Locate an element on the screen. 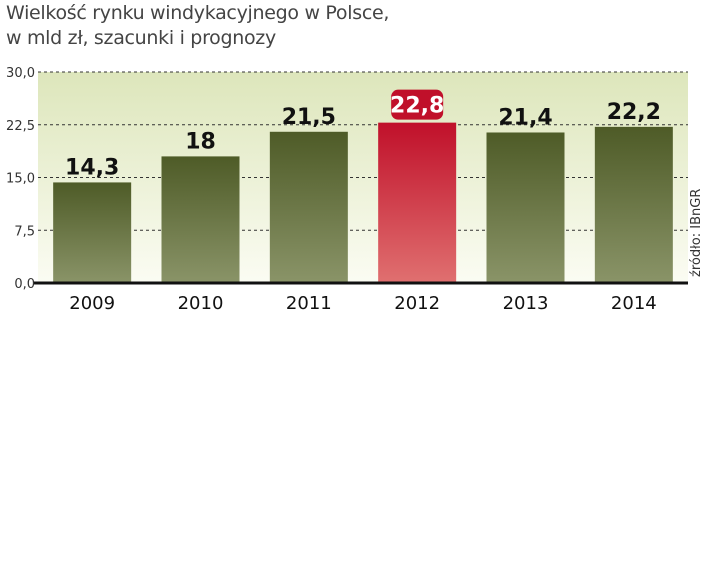  chart-title-line-1: Wielkość rynku windykacyjnego w Polsce, is located at coordinates (198, 13).